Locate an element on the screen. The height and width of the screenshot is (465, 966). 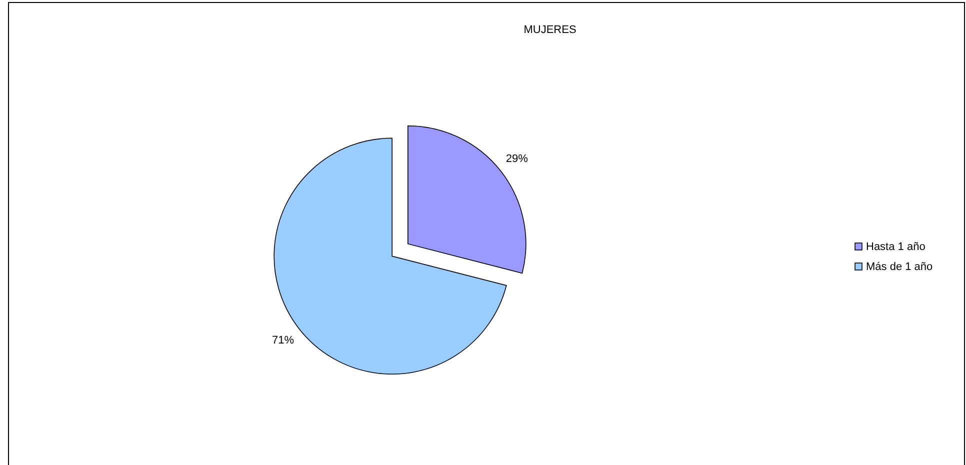
chart-title: MUJERES is located at coordinates (550, 30).